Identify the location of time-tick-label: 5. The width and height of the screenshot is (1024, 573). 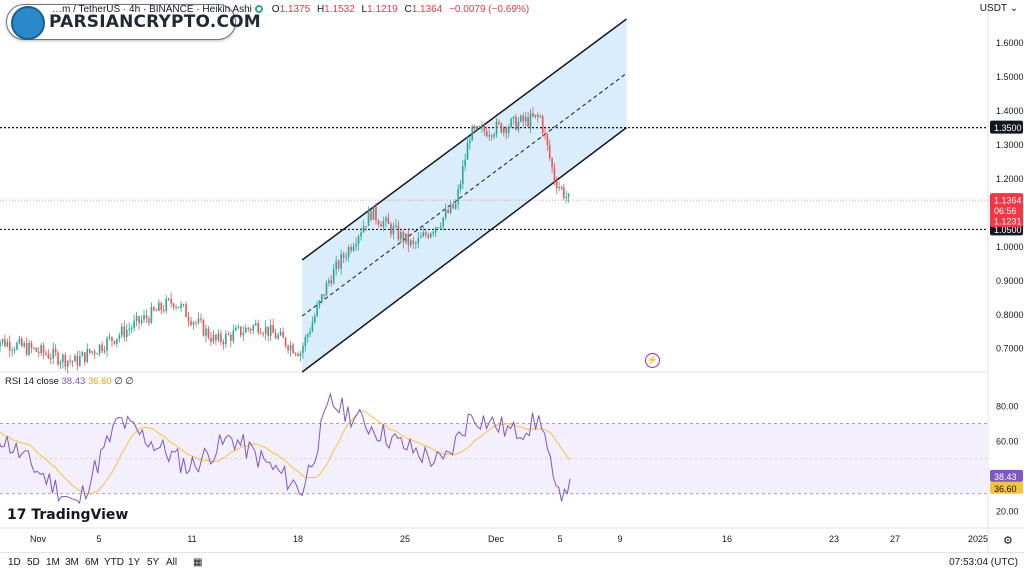
(98, 539).